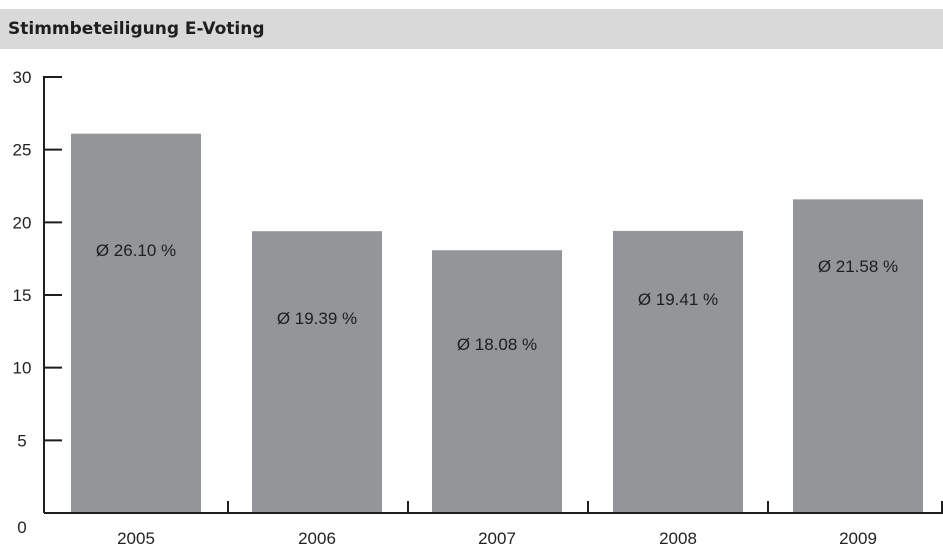  What do you see at coordinates (497, 344) in the screenshot?
I see `data-label-2007: Ø 18.08 %` at bounding box center [497, 344].